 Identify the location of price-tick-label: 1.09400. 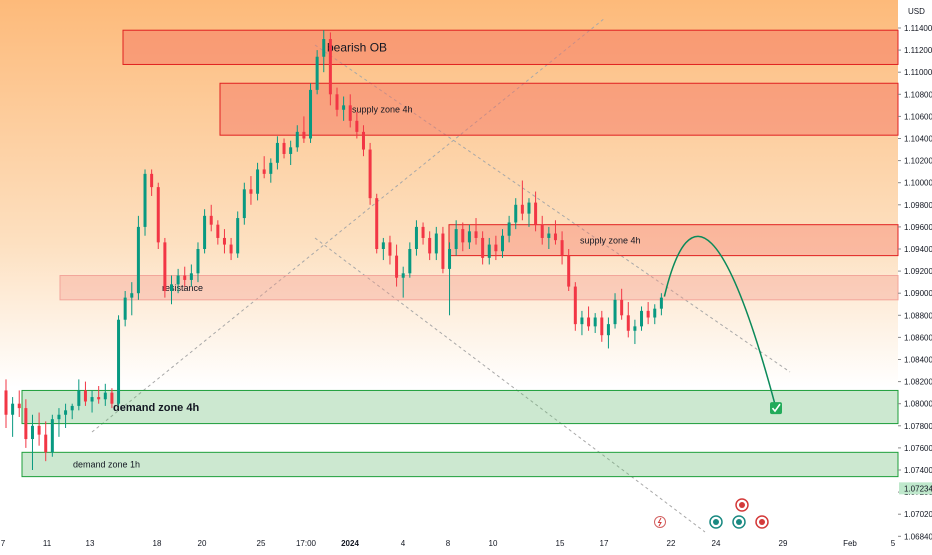
(918, 249).